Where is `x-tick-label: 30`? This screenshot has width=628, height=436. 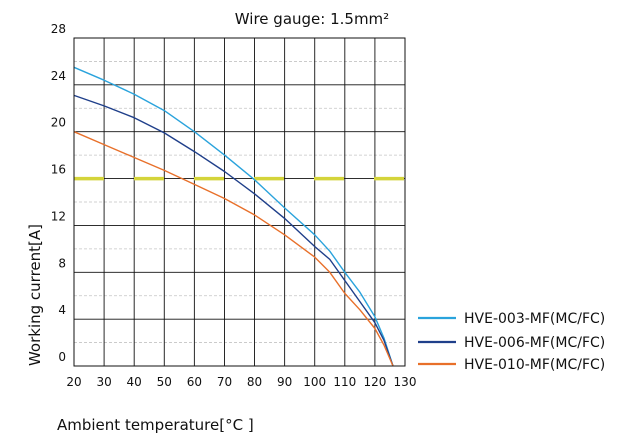 x-tick-label: 30 is located at coordinates (103, 382).